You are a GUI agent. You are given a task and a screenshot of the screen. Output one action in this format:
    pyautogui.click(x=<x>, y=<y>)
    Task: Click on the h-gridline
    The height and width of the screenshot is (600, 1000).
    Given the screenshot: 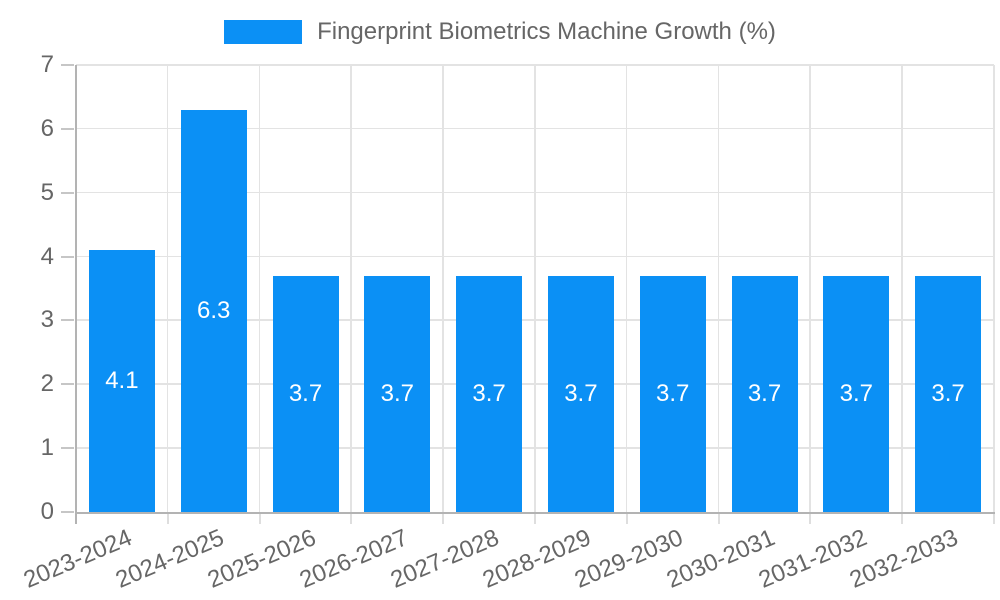 What is the action you would take?
    pyautogui.click(x=535, y=65)
    